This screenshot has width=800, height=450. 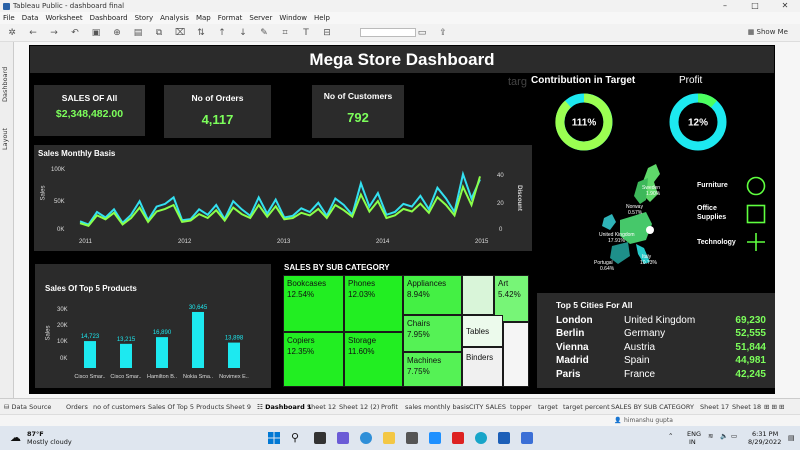 I want to click on menu-data: Data, so click(x=30, y=18).